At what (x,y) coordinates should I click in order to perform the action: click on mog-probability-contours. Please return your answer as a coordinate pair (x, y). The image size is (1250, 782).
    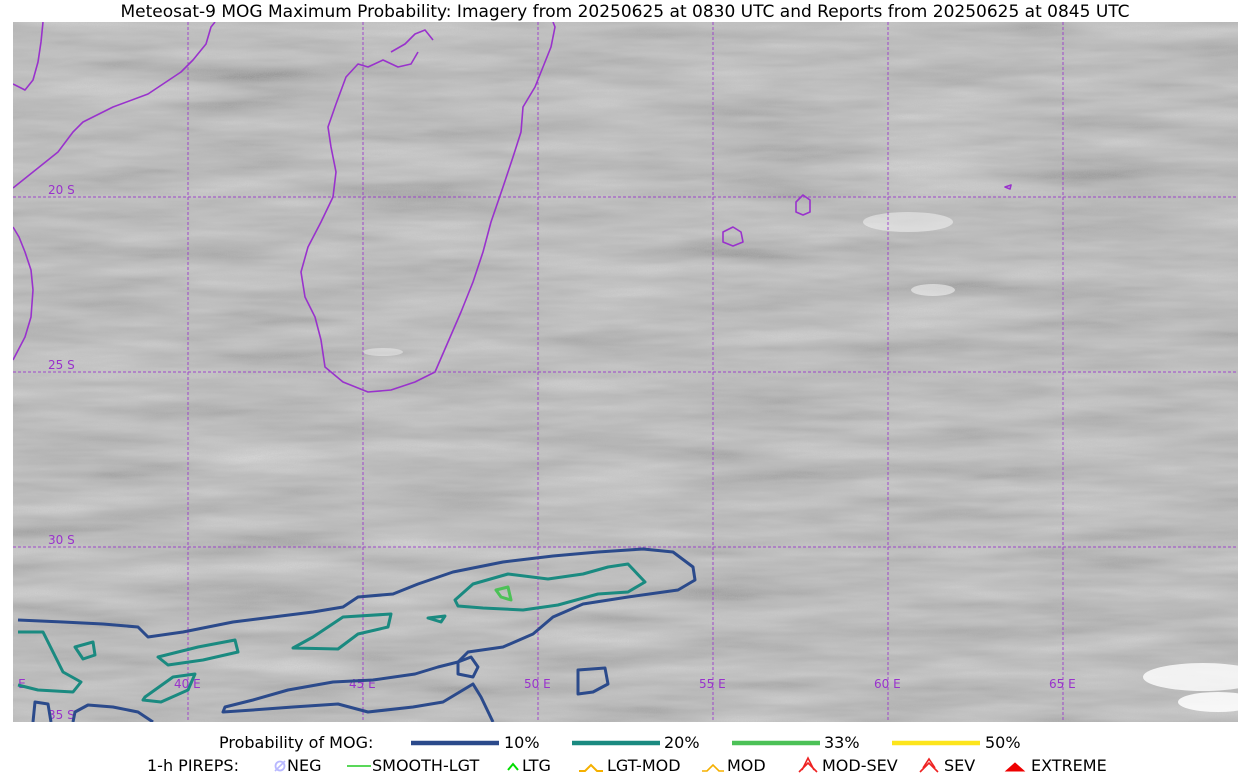
    Looking at the image, I should click on (357, 634).